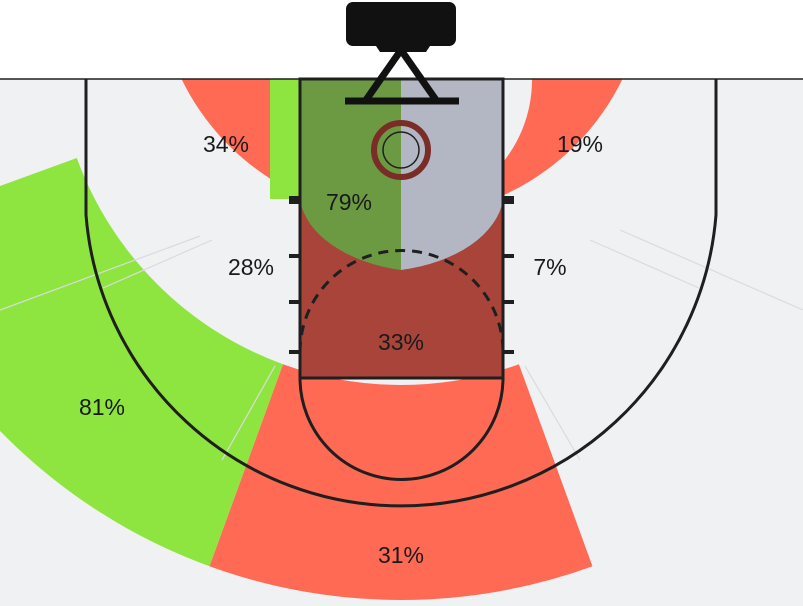 The image size is (803, 606). What do you see at coordinates (549, 267) in the screenshot?
I see `zone-label-mid-right-wing: 7%` at bounding box center [549, 267].